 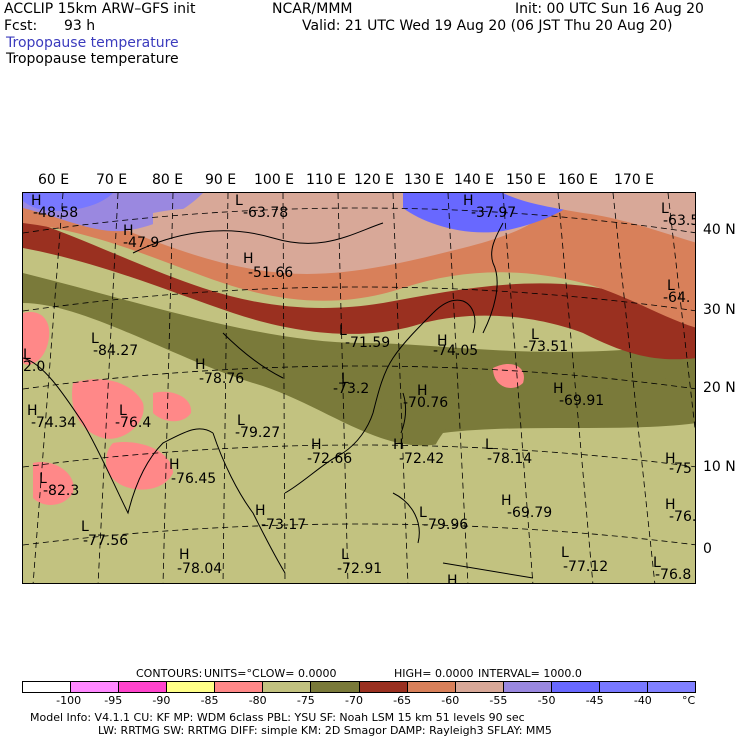 I want to click on lat-label: 40 N, so click(x=719, y=230).